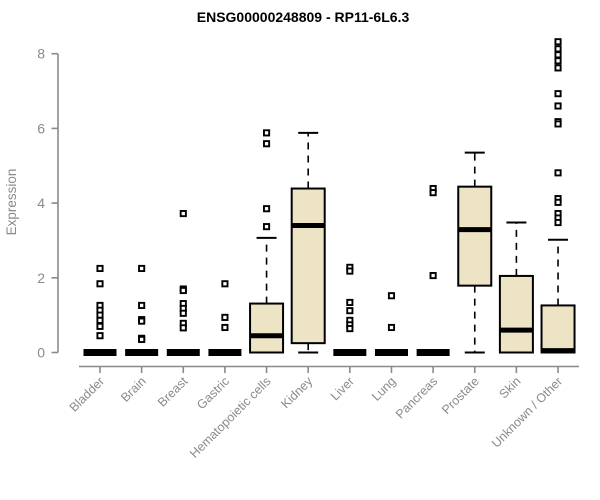 The height and width of the screenshot is (500, 600). Describe the element at coordinates (342, 388) in the screenshot. I see `x-category-label: Liver` at that location.